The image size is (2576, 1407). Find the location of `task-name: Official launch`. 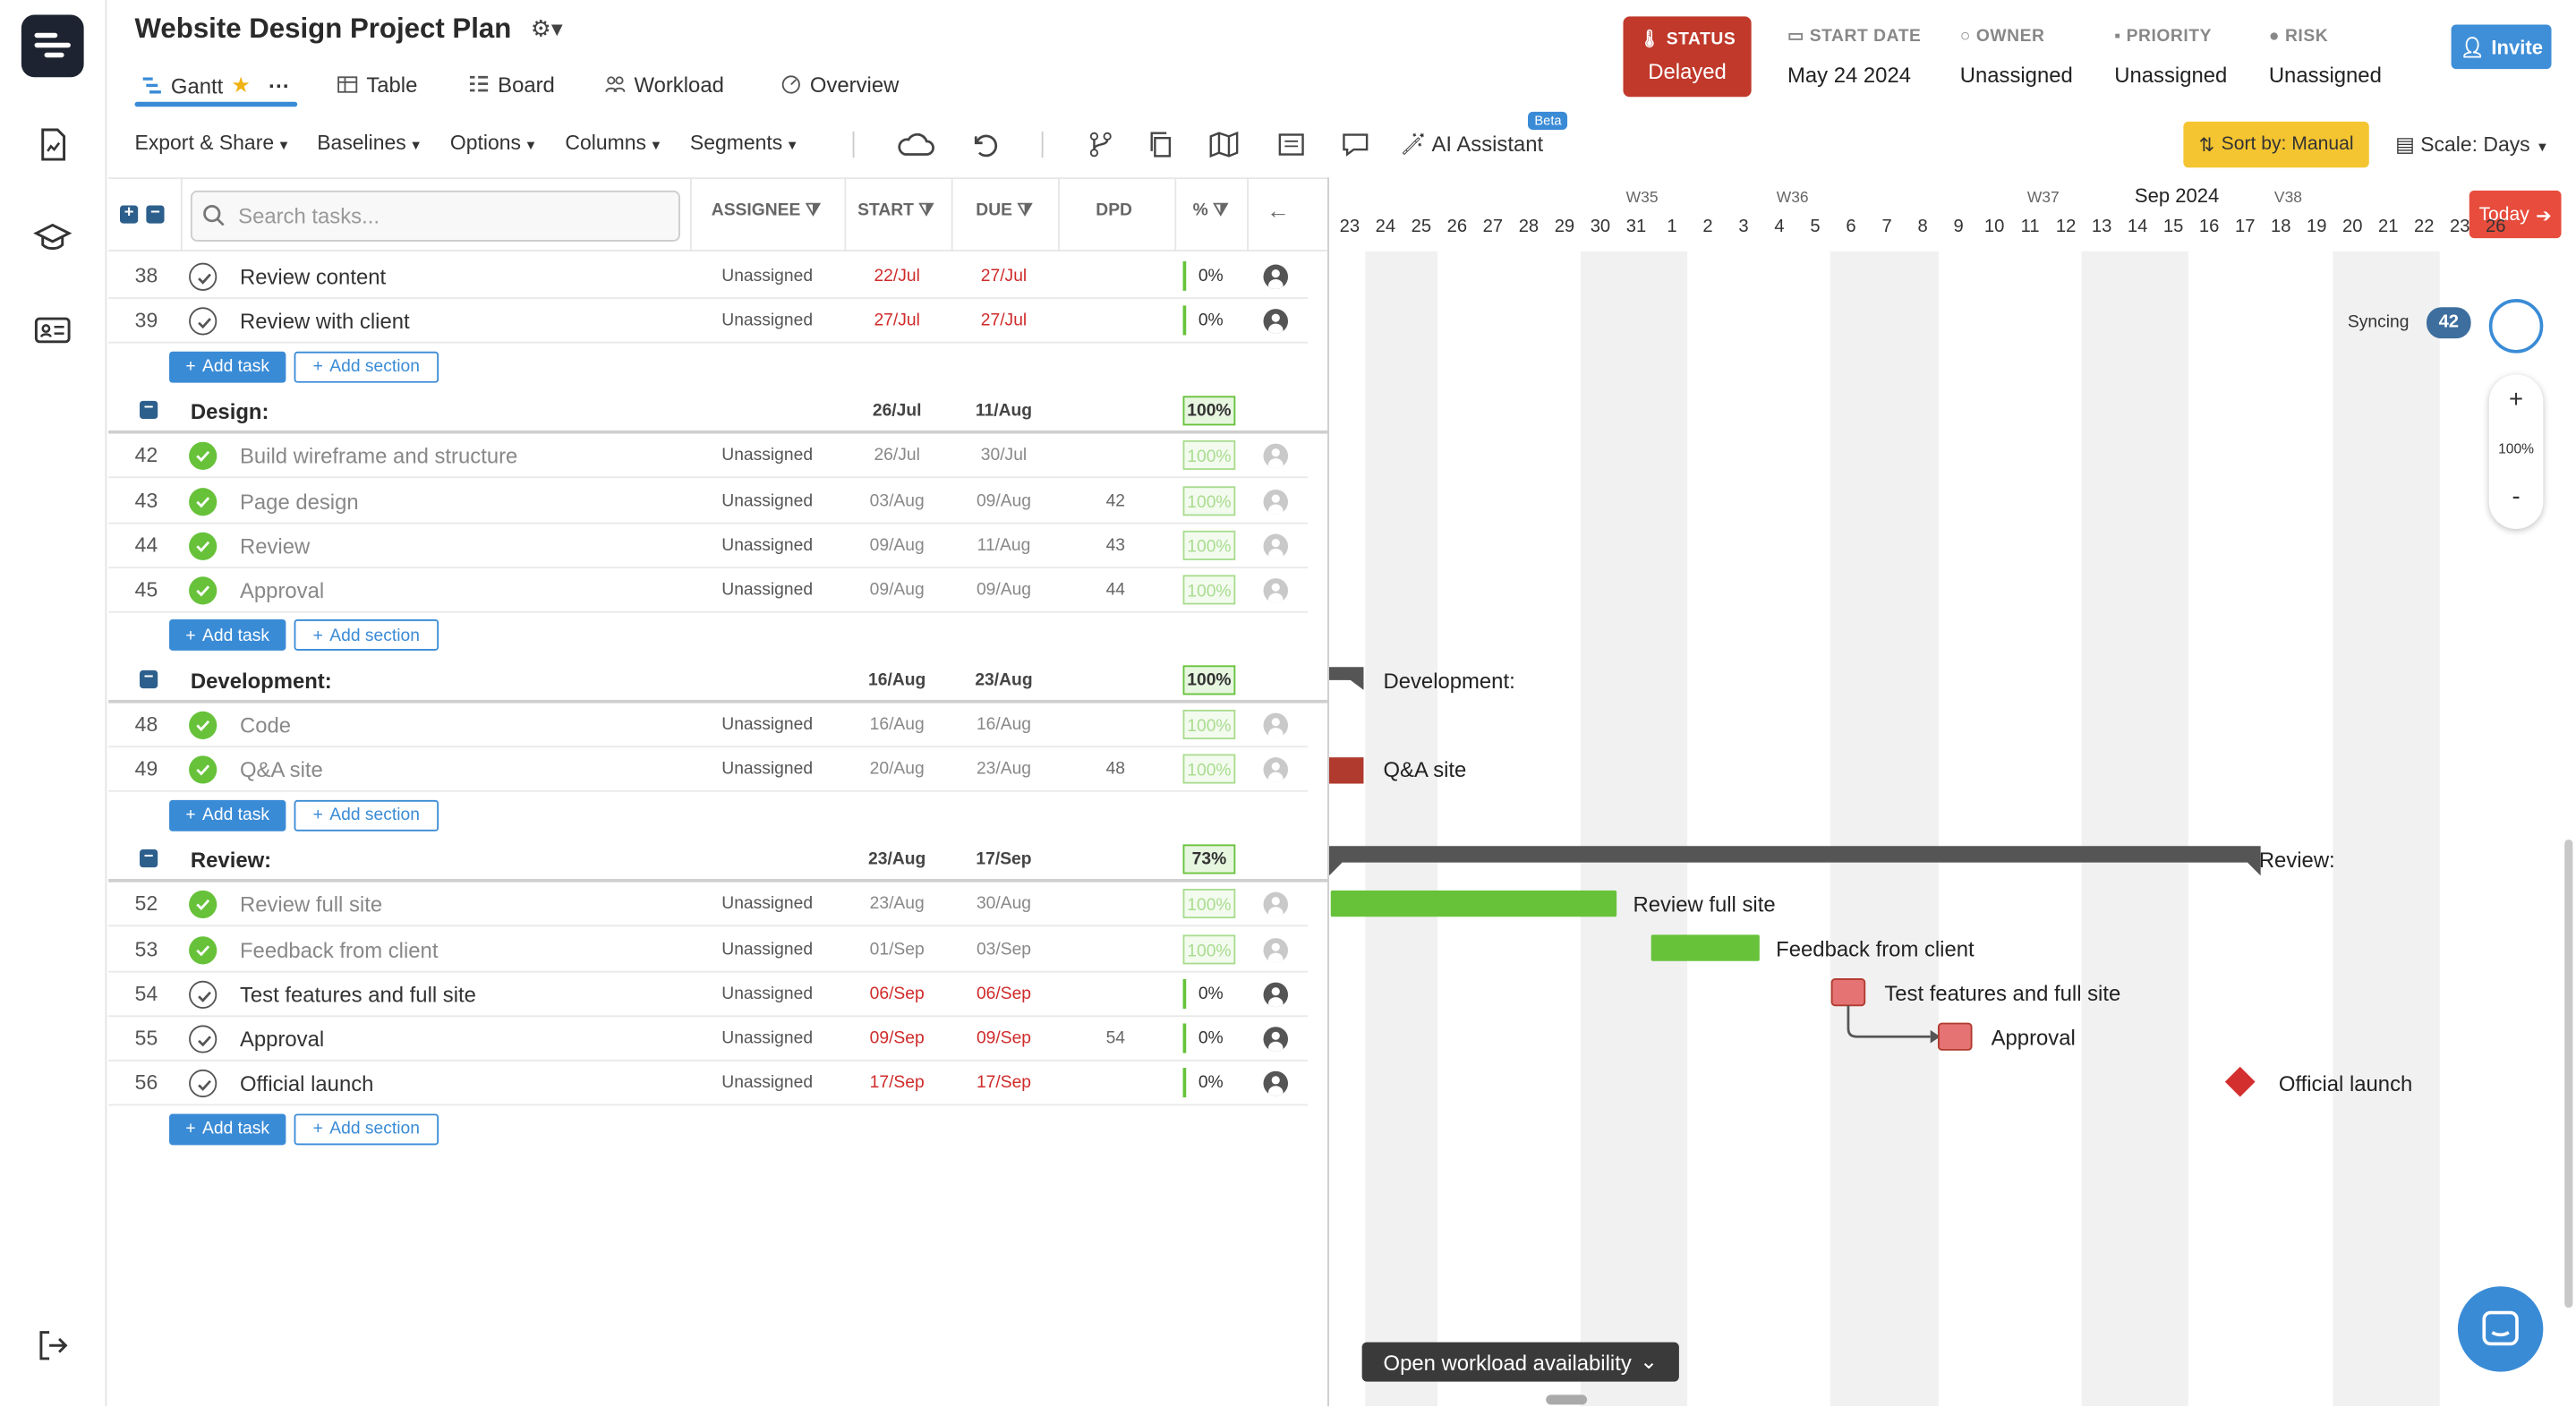

task-name: Official launch is located at coordinates (306, 1083).